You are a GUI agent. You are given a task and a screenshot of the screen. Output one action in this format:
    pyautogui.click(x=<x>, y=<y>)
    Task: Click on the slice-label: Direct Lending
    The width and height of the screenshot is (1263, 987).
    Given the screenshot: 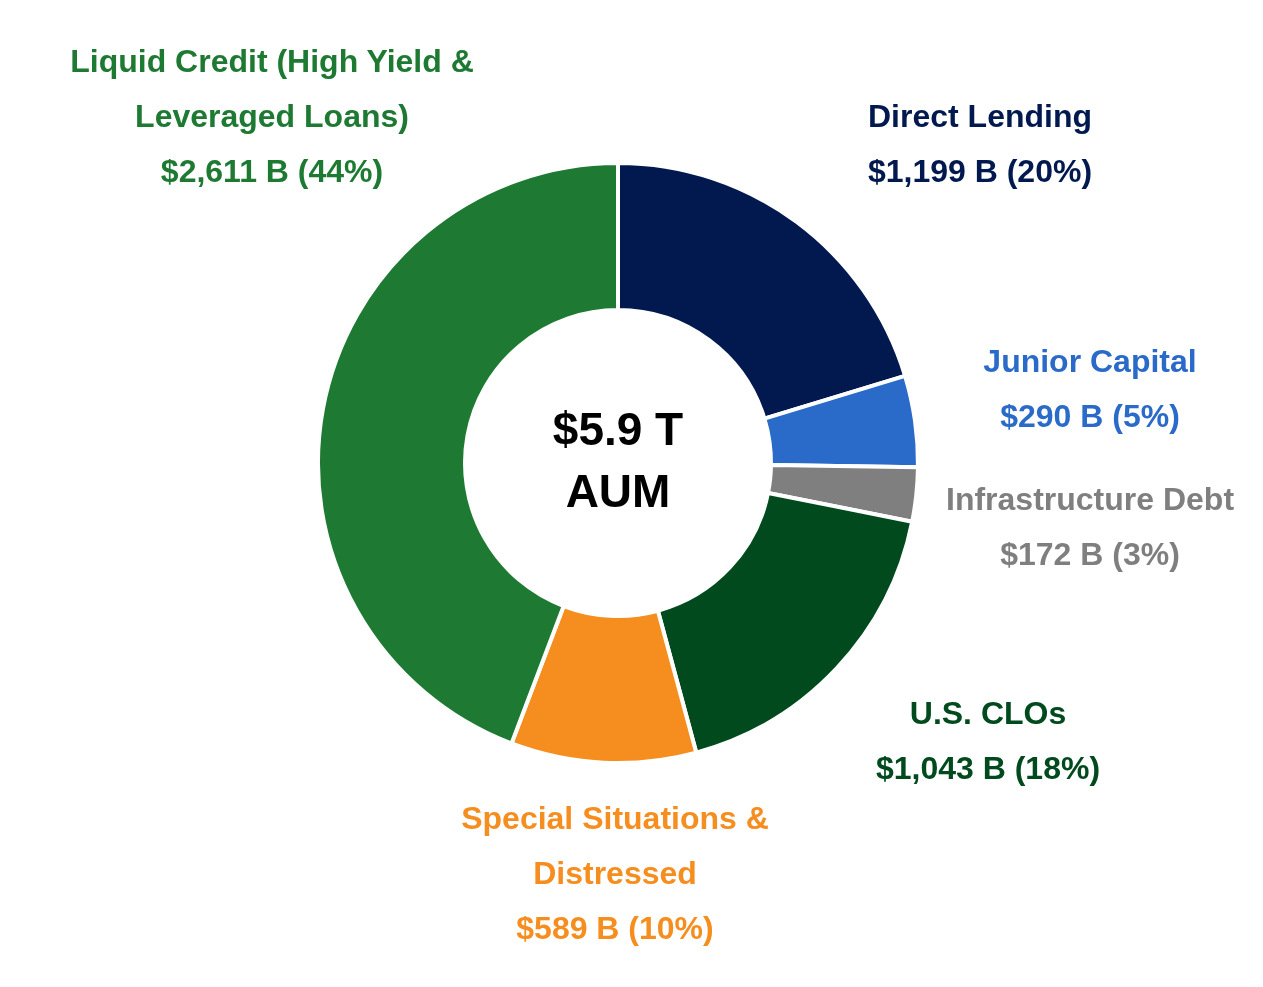 What is the action you would take?
    pyautogui.click(x=980, y=115)
    